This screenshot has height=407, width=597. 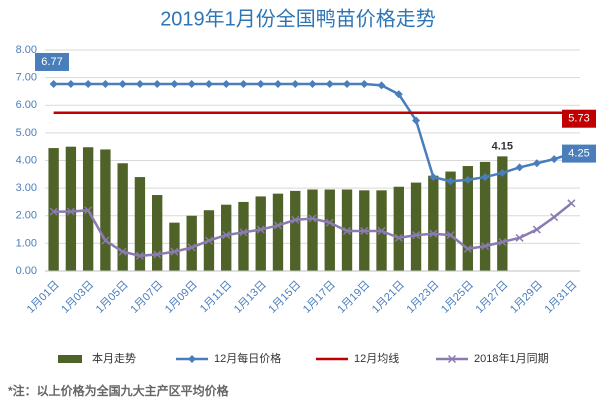 What do you see at coordinates (119, 390) in the screenshot?
I see `footnote: *注：以上价格为全国九大主产区平均价格` at bounding box center [119, 390].